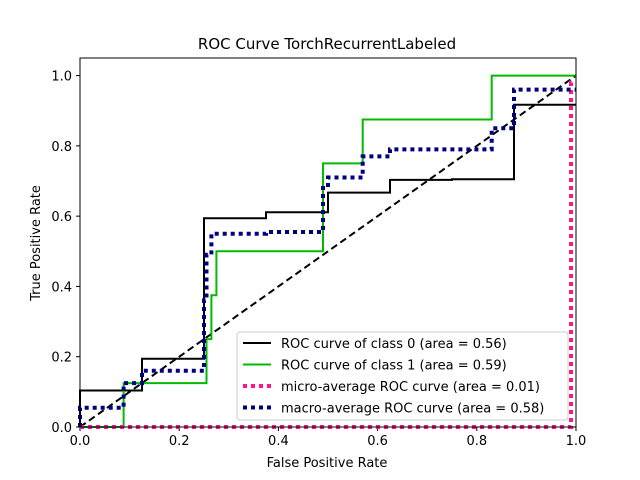 The image size is (640, 480). I want to click on x-tick-label: 0.2, so click(179, 441).